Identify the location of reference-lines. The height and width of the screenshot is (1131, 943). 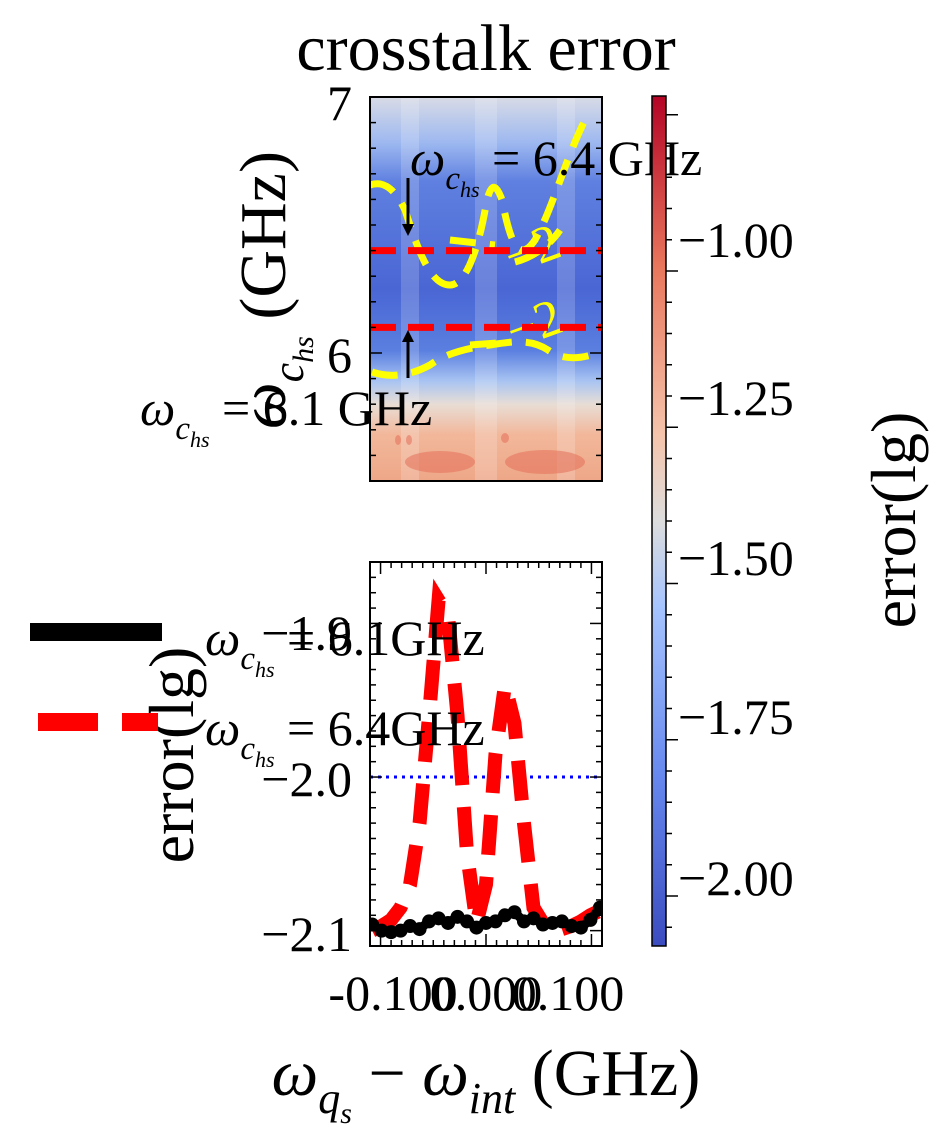
(486, 289).